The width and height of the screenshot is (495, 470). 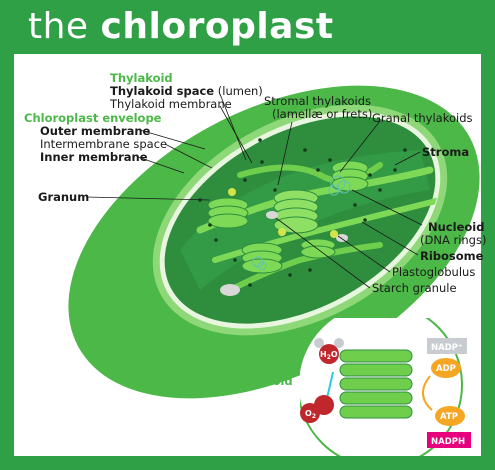 I want to click on o2-formula: O2, so click(x=310, y=414).